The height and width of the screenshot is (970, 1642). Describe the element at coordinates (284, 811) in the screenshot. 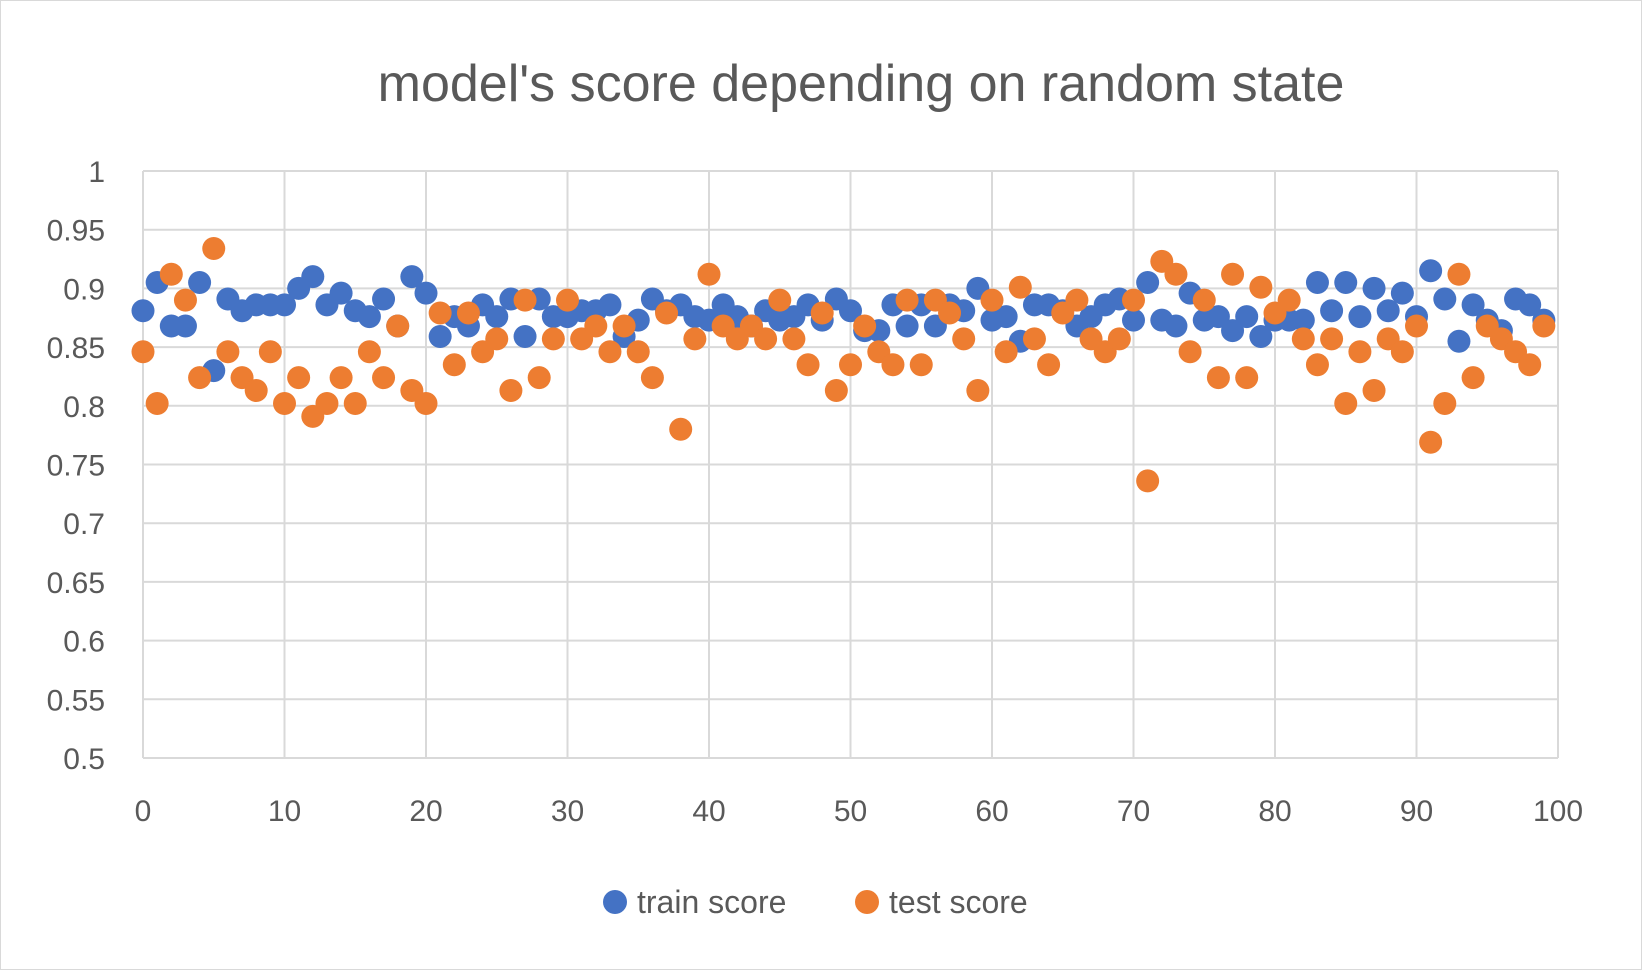

I see `x-tick-label: 10` at that location.